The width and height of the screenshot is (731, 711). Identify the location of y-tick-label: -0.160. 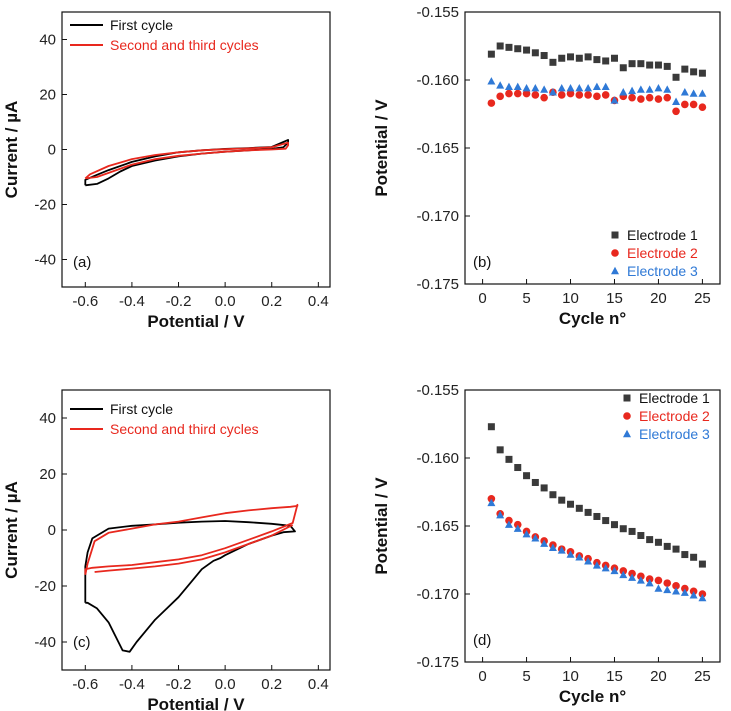
(437, 458).